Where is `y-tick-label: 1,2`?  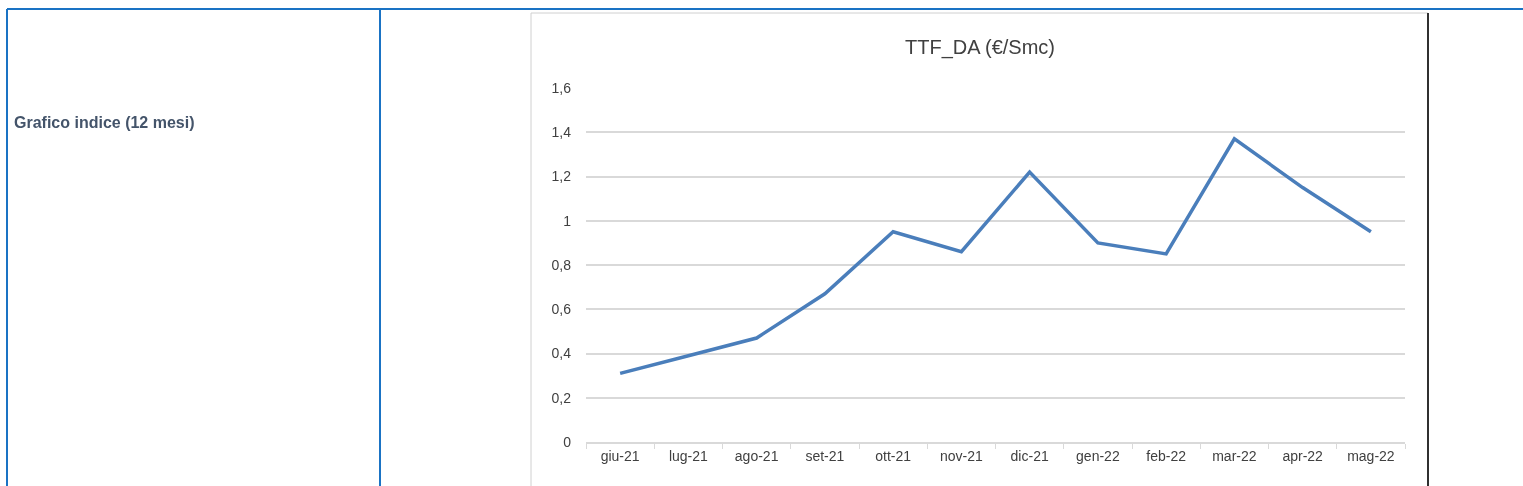
y-tick-label: 1,2 is located at coordinates (561, 176).